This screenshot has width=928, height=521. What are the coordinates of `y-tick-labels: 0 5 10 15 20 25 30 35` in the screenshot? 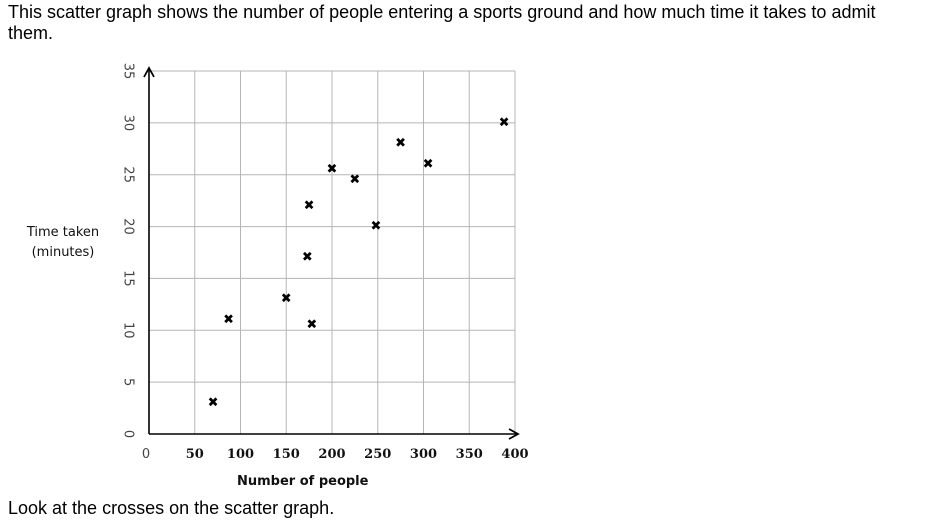 It's located at (127, 250).